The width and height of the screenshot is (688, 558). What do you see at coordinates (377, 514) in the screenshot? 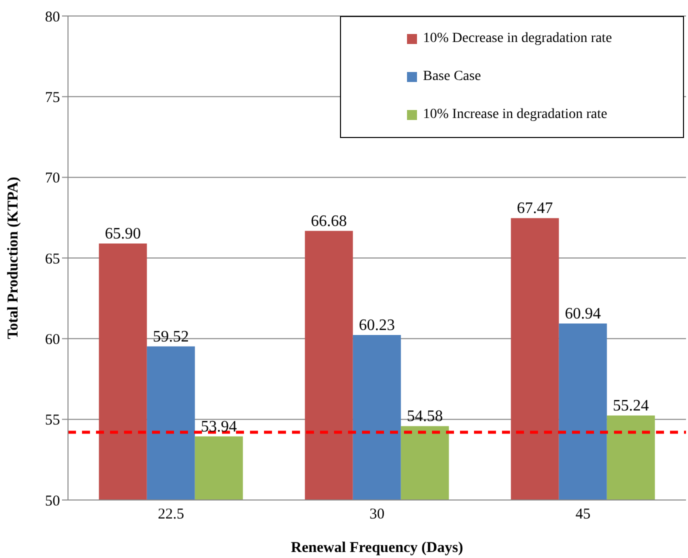
I see `x-tick-label: 30` at bounding box center [377, 514].